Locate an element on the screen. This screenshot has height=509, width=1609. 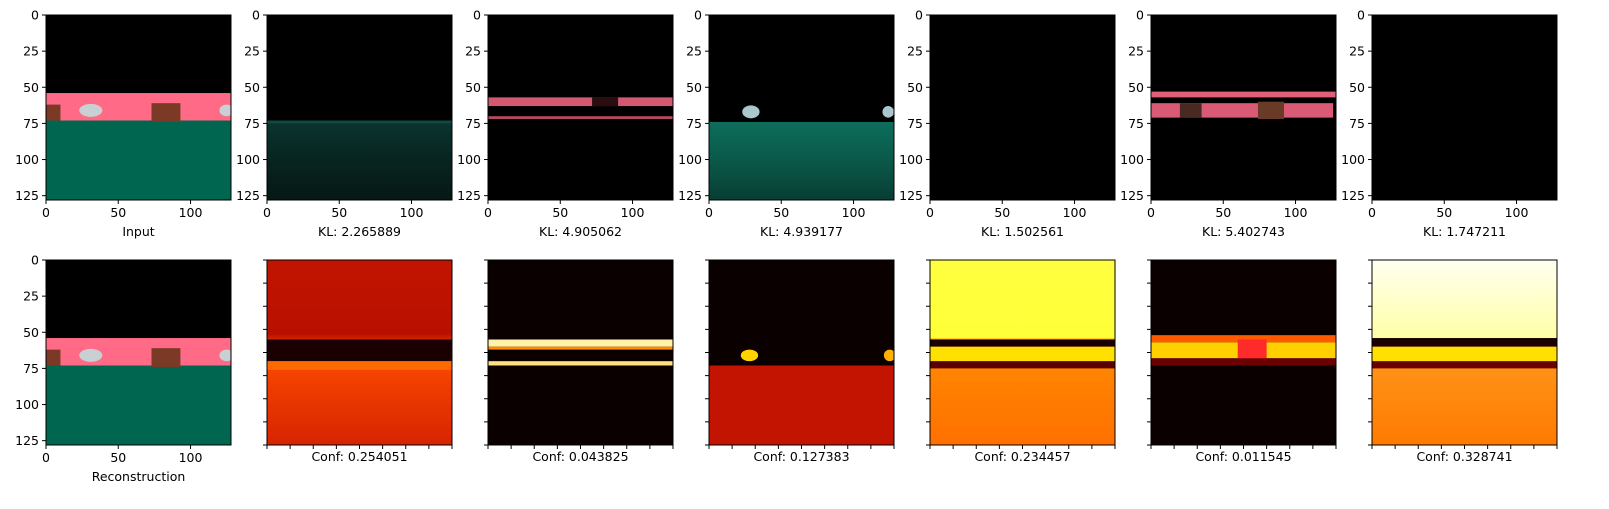
background is located at coordinates (1022, 107).